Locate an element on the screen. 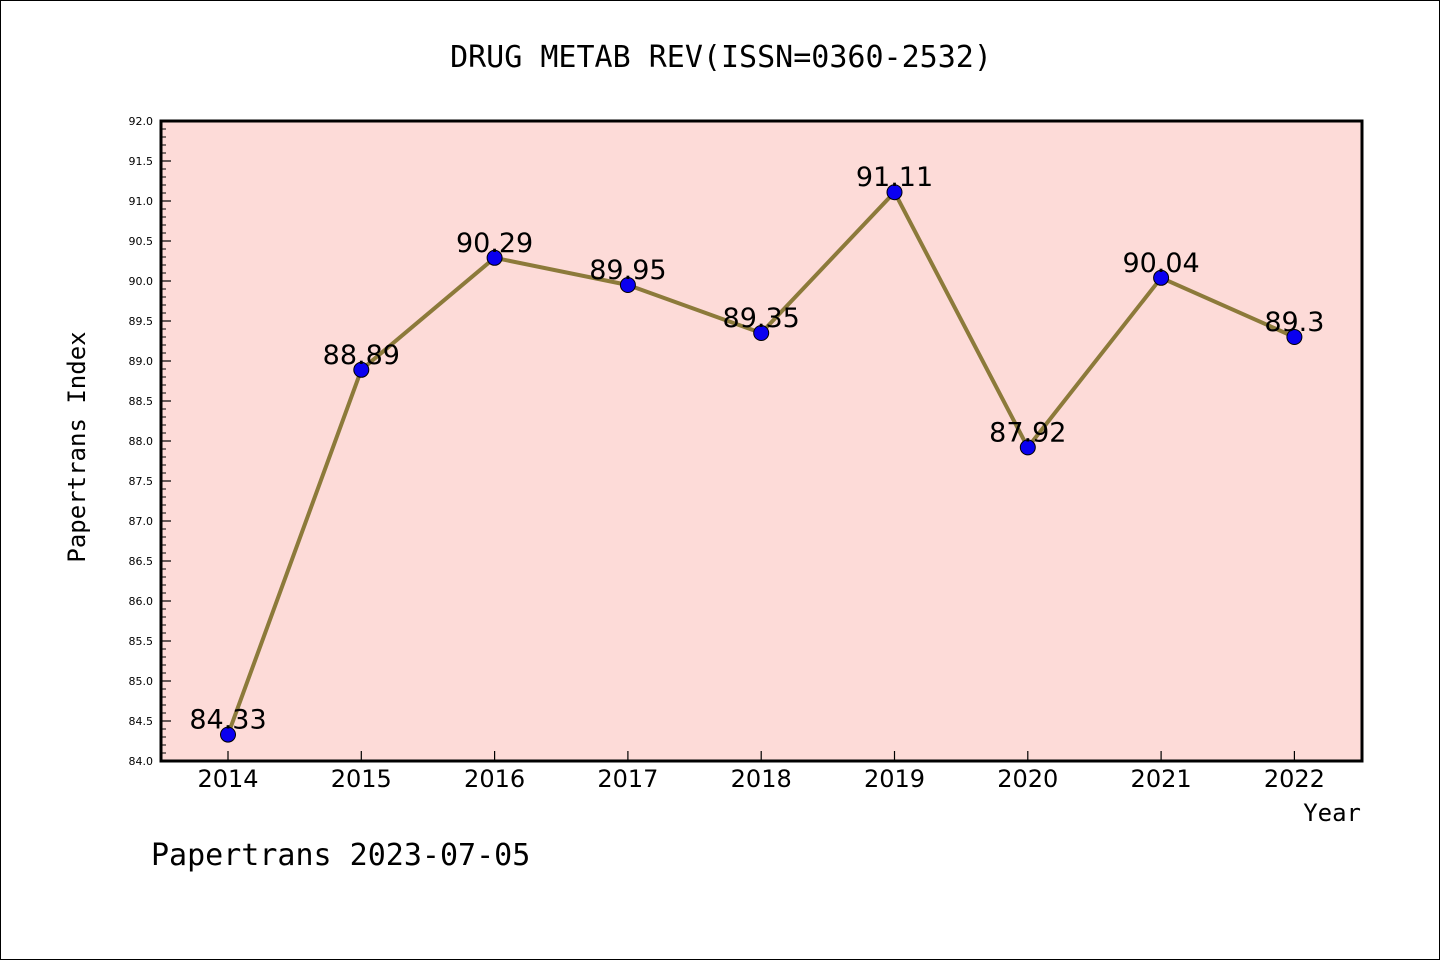  x-tick-label: 2018 is located at coordinates (761, 779).